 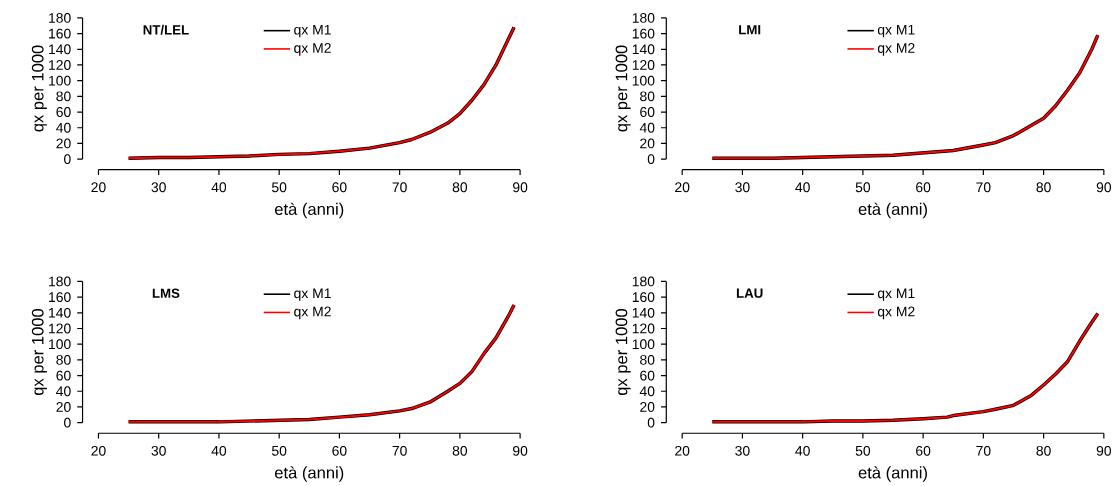 I want to click on chart-title: LAU, so click(x=749, y=293).